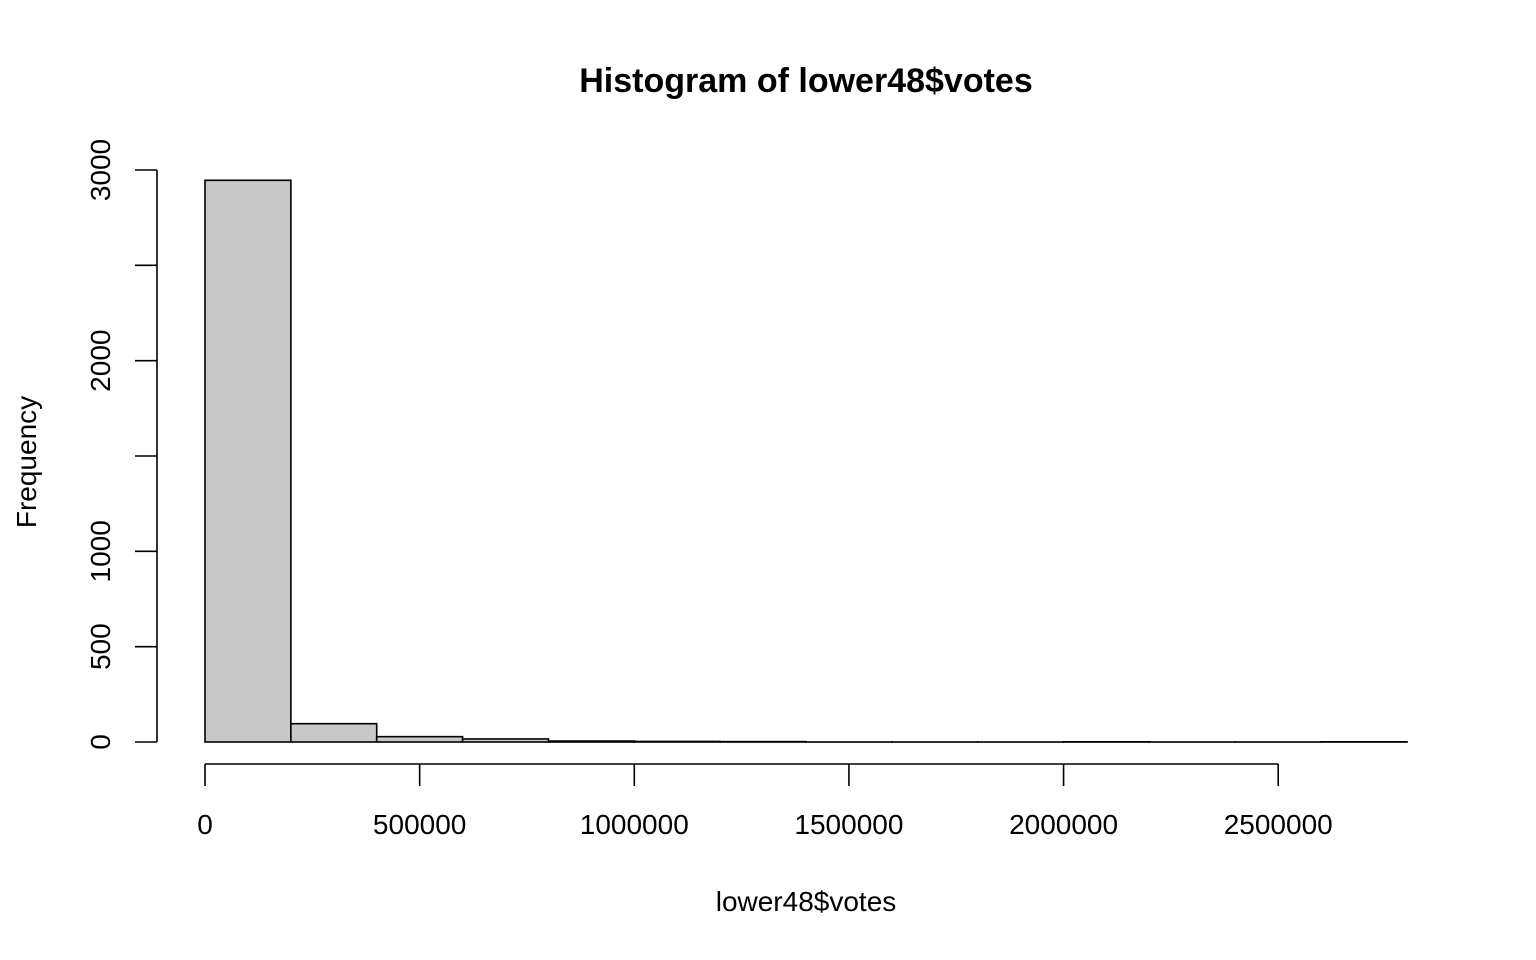 Image resolution: width=1536 pixels, height=960 pixels. What do you see at coordinates (121, 444) in the screenshot?
I see `y-axis: 0 500 1000 2000 3000` at bounding box center [121, 444].